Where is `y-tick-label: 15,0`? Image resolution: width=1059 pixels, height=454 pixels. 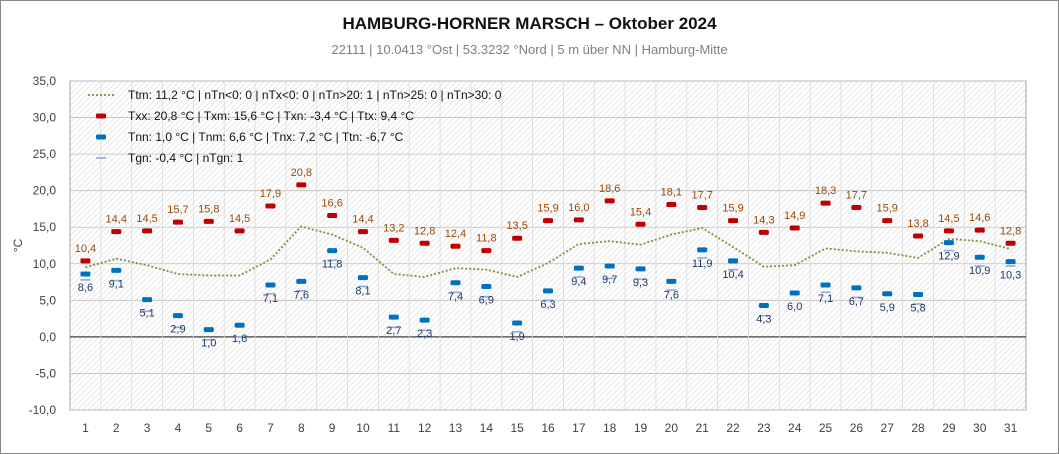
y-tick-label: 15,0 is located at coordinates (45, 227).